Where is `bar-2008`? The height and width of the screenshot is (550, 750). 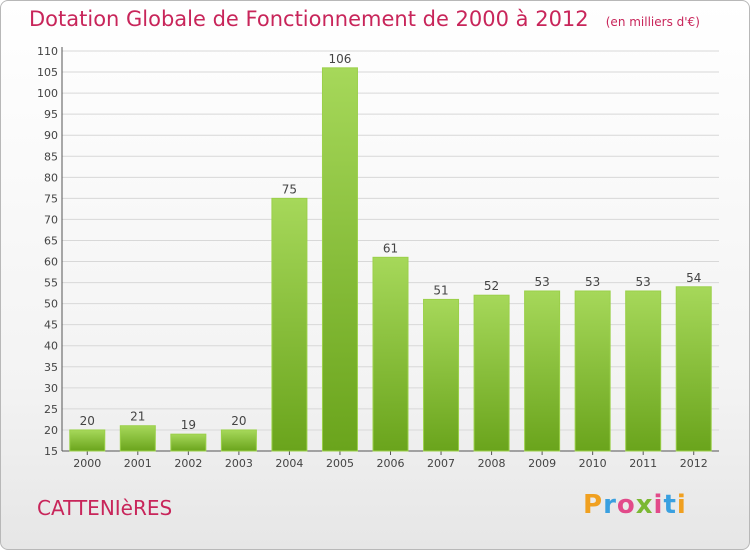 bar-2008 is located at coordinates (491, 373).